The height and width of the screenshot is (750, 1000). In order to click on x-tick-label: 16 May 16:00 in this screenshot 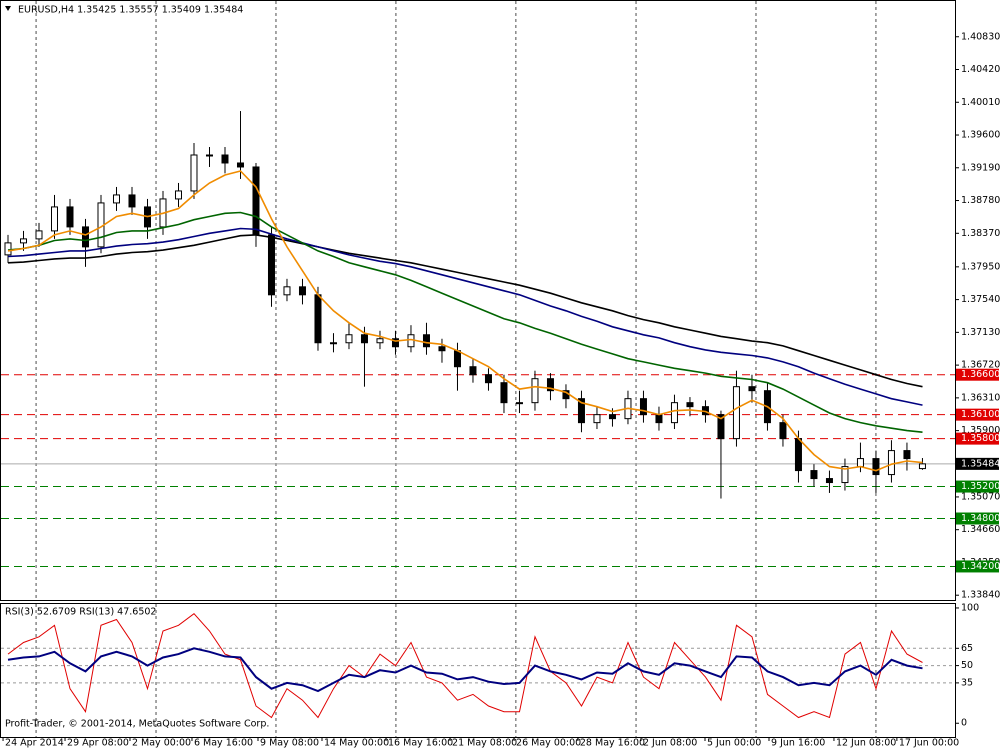, I will do `click(420, 743)`.